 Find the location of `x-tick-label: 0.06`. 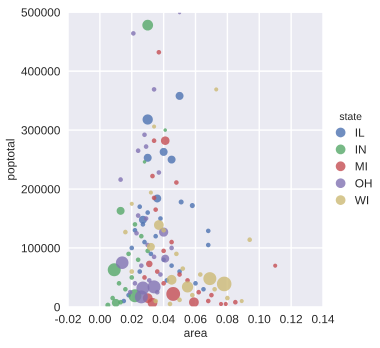

x-tick-label: 0.06 is located at coordinates (195, 319).